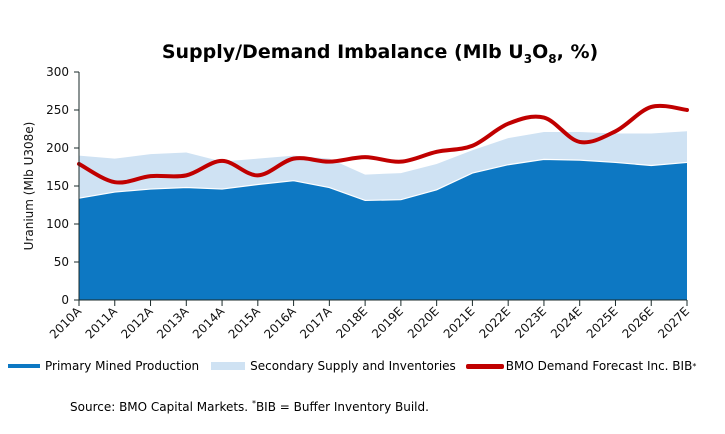 The image size is (725, 434). Describe the element at coordinates (566, 322) in the screenshot. I see `x-tick-label: 2024E` at that location.